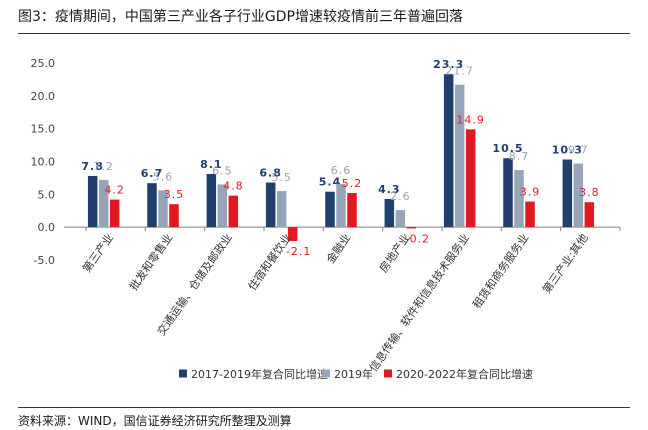  What do you see at coordinates (103, 166) in the screenshot?
I see `data-label: 7.2` at bounding box center [103, 166].